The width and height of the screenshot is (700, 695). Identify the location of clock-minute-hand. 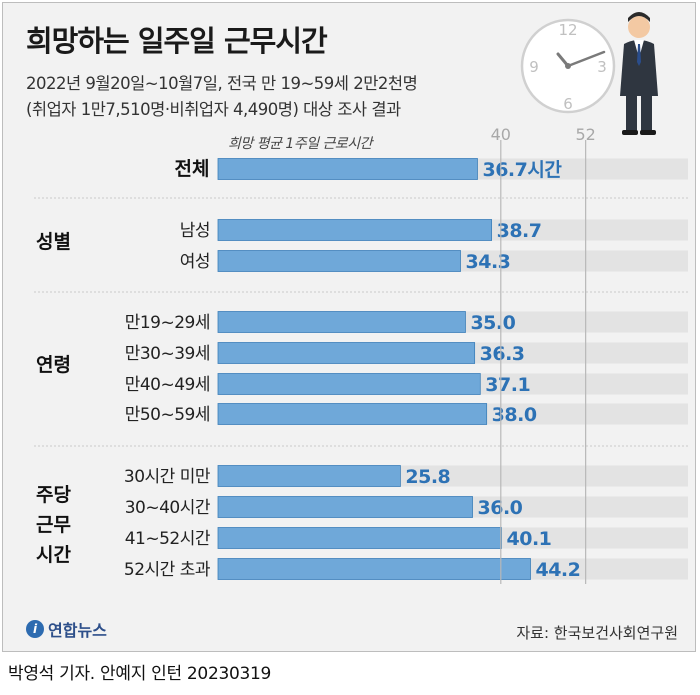
(586, 59).